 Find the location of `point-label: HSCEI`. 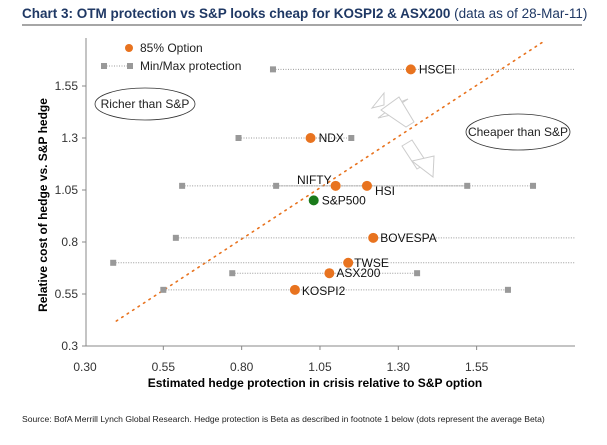

point-label: HSCEI is located at coordinates (437, 69).